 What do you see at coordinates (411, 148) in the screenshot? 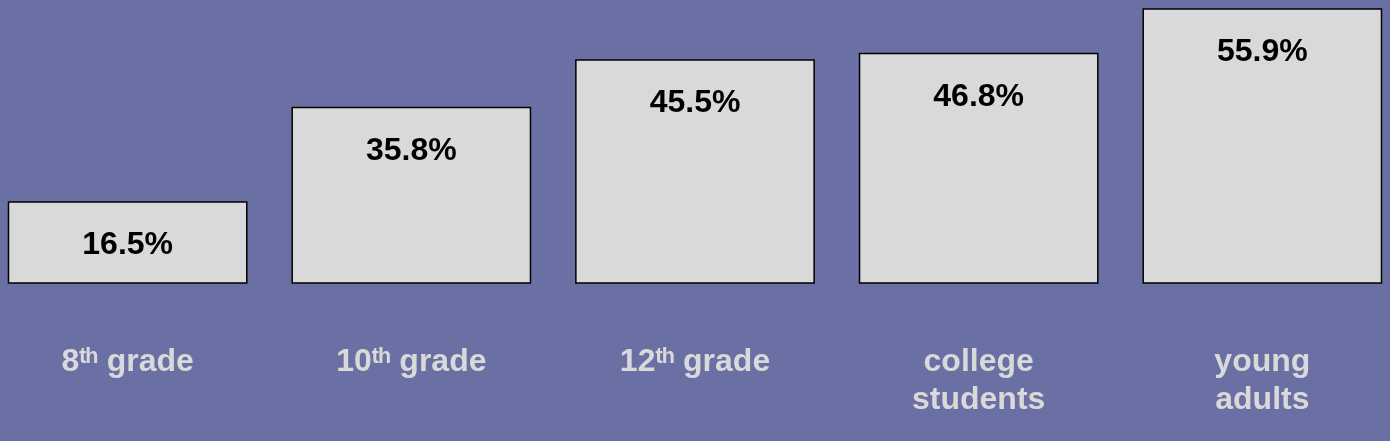
I see `data-label: 35.8%` at bounding box center [411, 148].